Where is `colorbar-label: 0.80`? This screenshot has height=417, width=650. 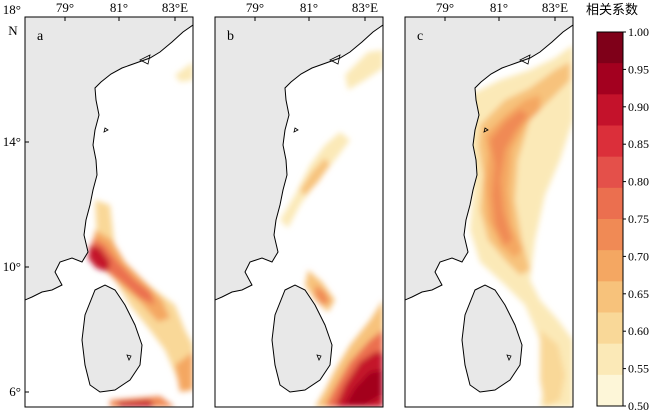
colorbar-label: 0.80 is located at coordinates (638, 182).